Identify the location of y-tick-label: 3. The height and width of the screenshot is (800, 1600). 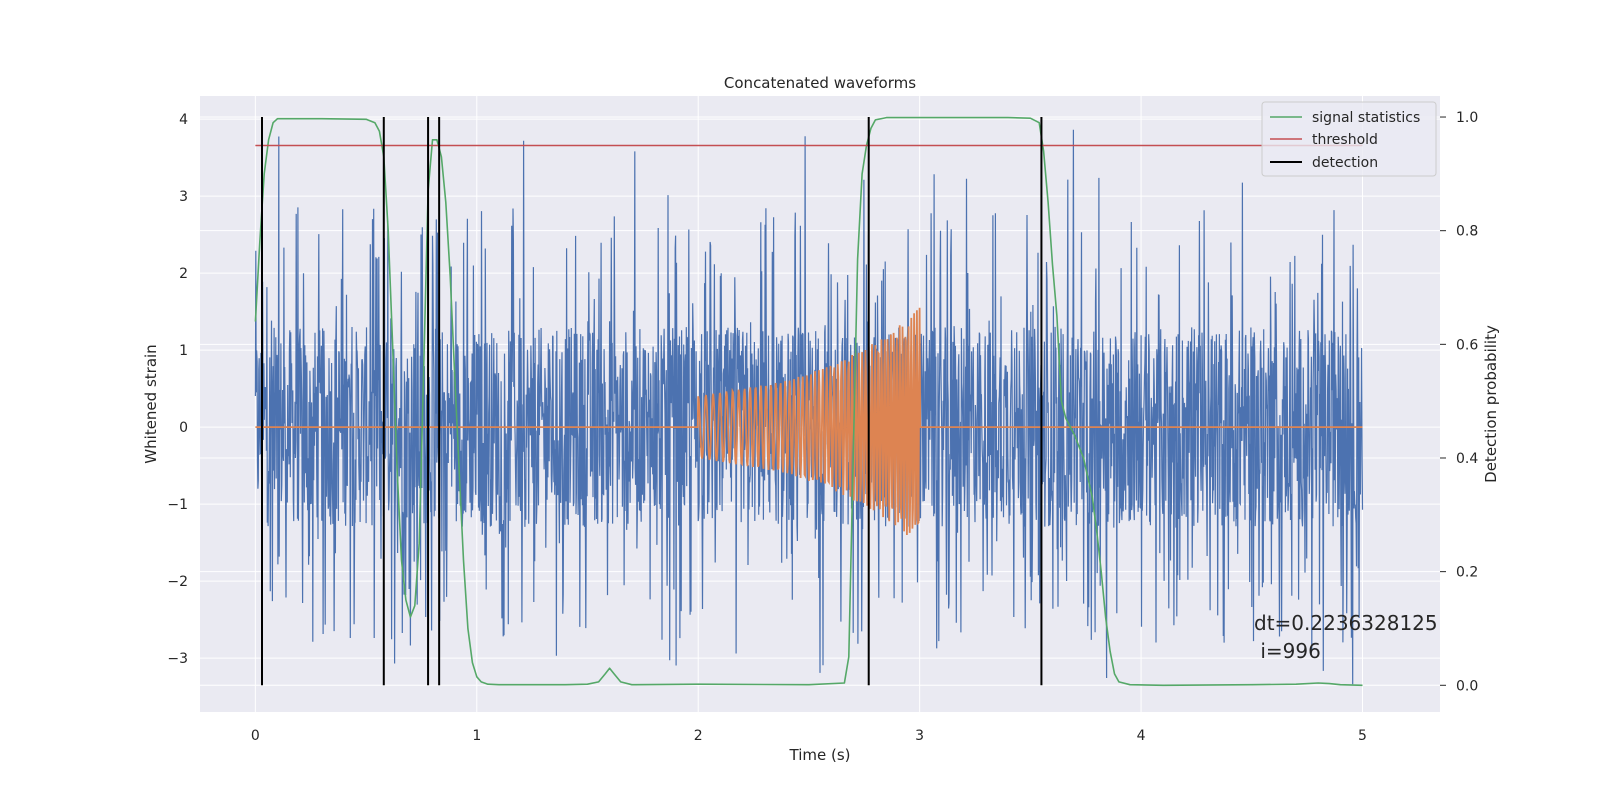
(183, 197).